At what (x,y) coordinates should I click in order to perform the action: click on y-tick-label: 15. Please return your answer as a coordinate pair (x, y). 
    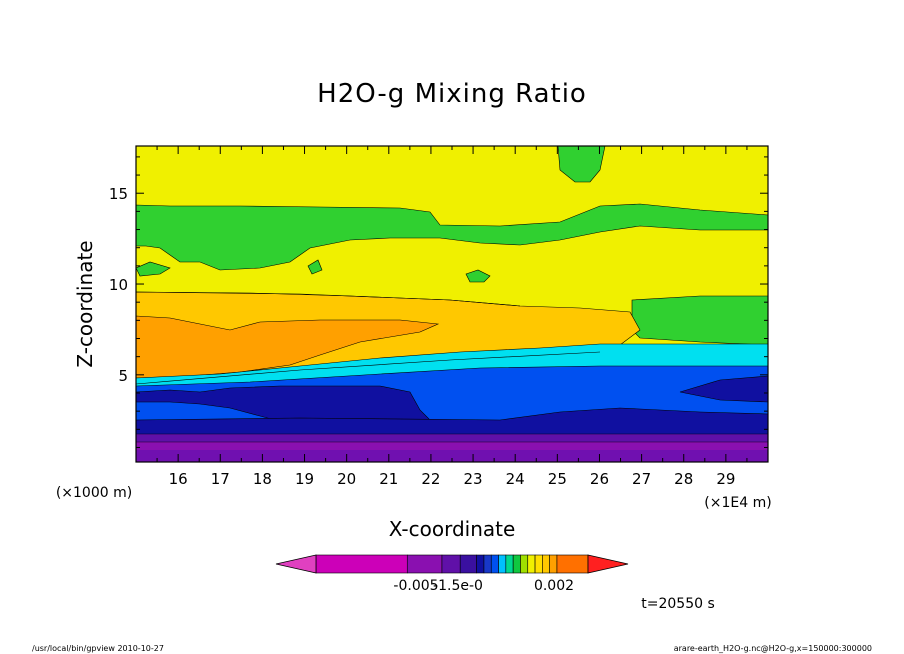
    Looking at the image, I should click on (118, 194).